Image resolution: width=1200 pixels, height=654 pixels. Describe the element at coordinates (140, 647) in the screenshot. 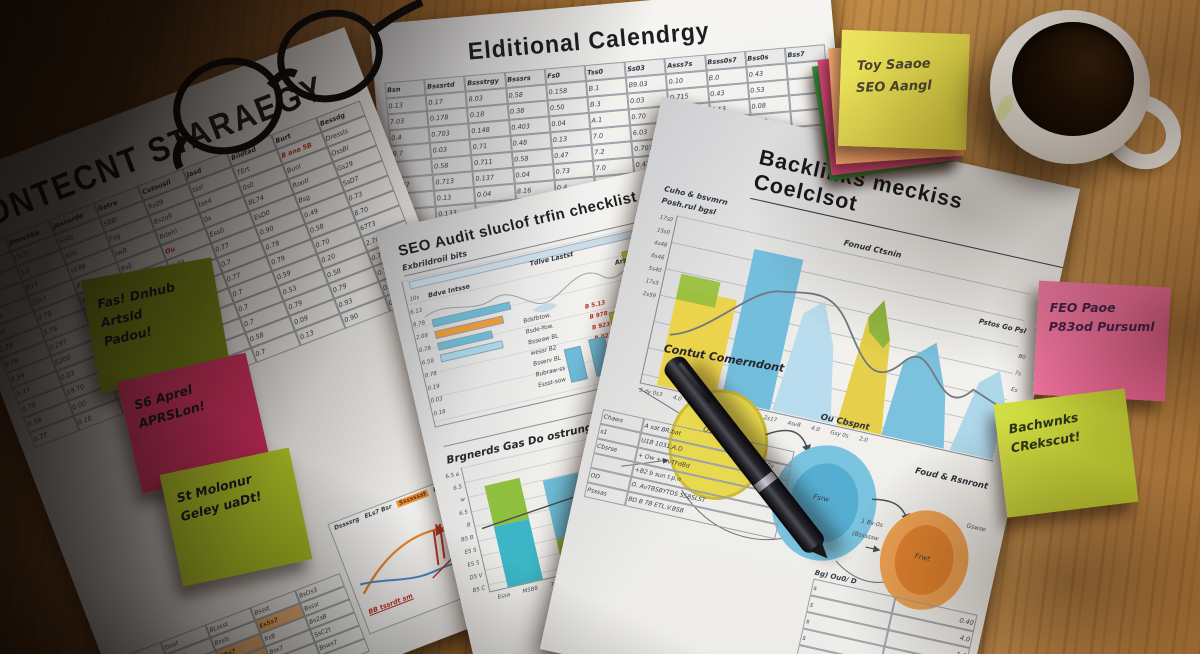

I see `table-cell: Cs7e5` at that location.